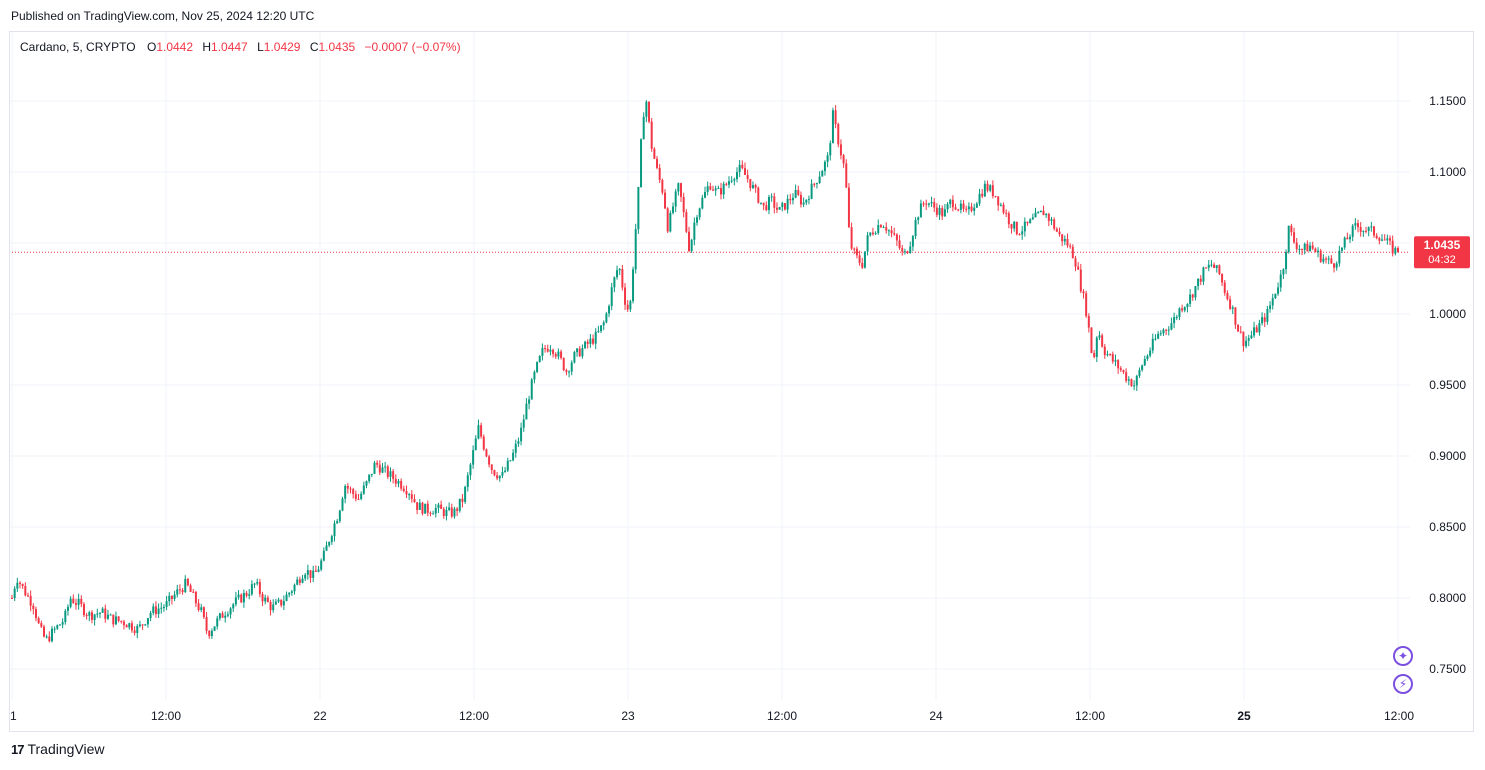 The image size is (1485, 770). I want to click on change-value: −0.0007 (−0.07%), so click(412, 47).